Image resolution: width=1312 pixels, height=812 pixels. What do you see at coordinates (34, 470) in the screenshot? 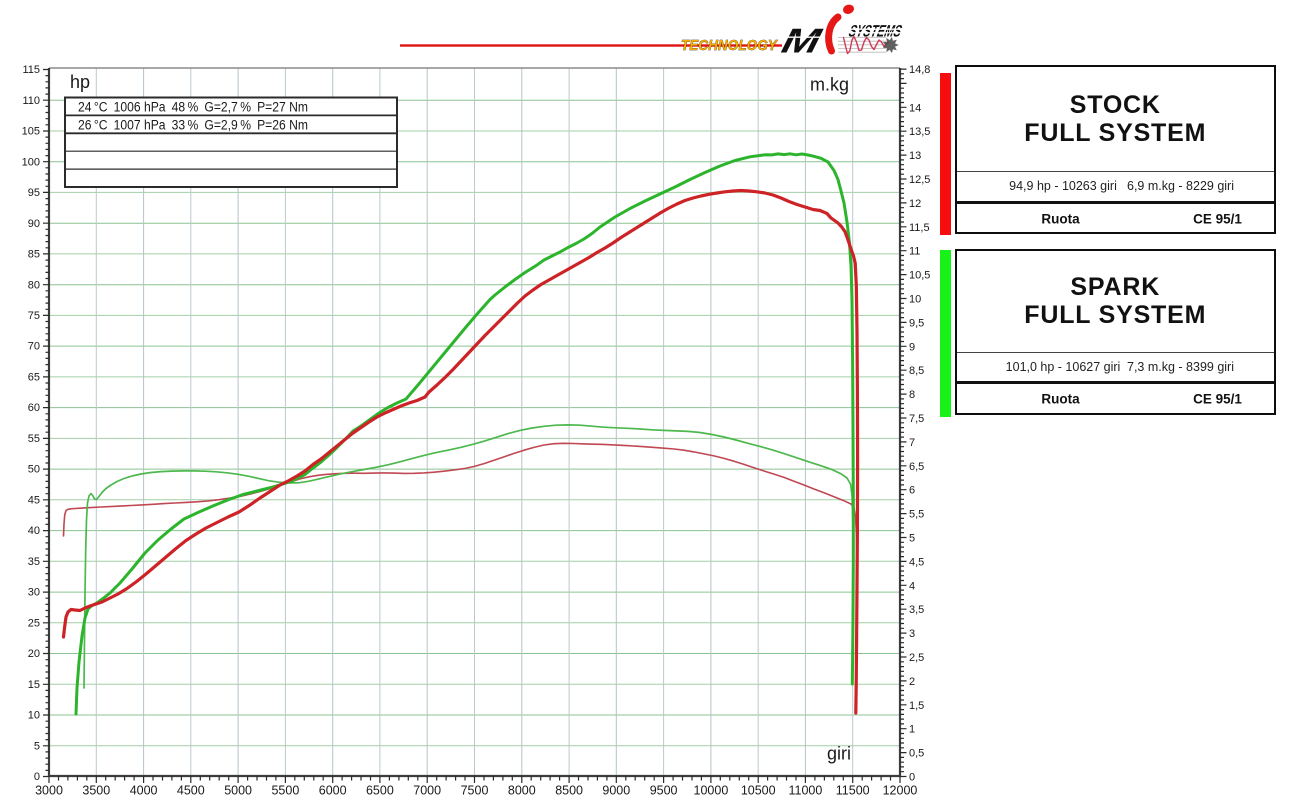
I see `svg-text: 50` at bounding box center [34, 470].